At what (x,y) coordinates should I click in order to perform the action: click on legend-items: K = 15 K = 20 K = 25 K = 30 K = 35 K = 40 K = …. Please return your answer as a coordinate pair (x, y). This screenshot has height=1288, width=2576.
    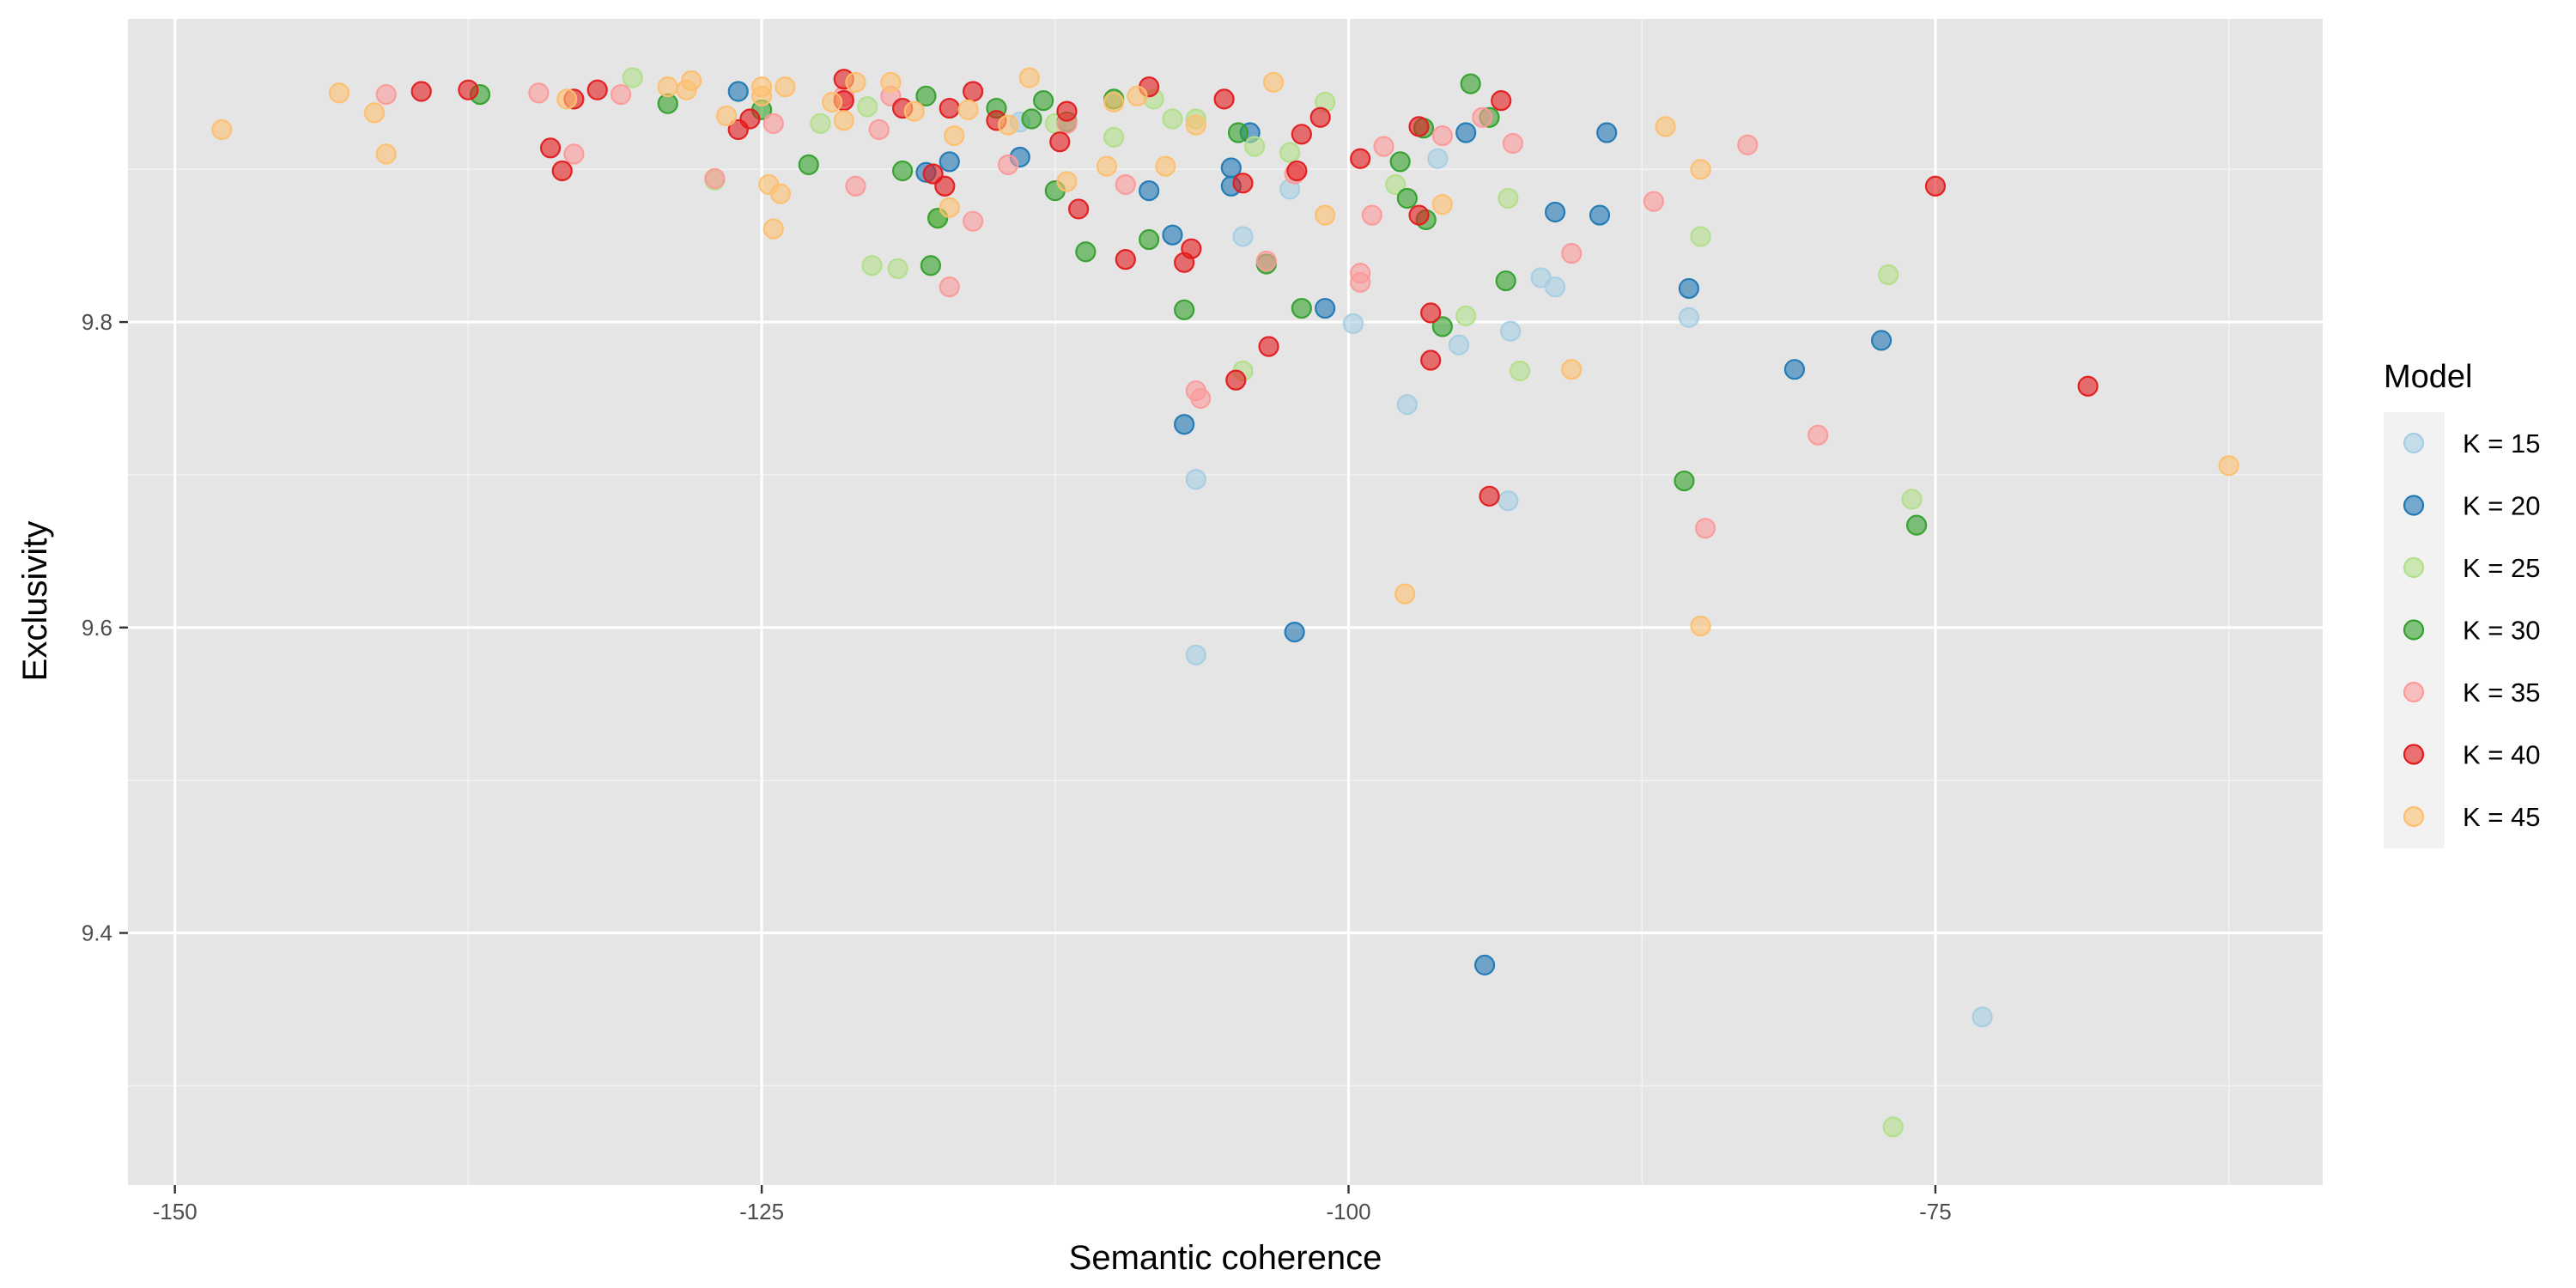
    Looking at the image, I should click on (2472, 630).